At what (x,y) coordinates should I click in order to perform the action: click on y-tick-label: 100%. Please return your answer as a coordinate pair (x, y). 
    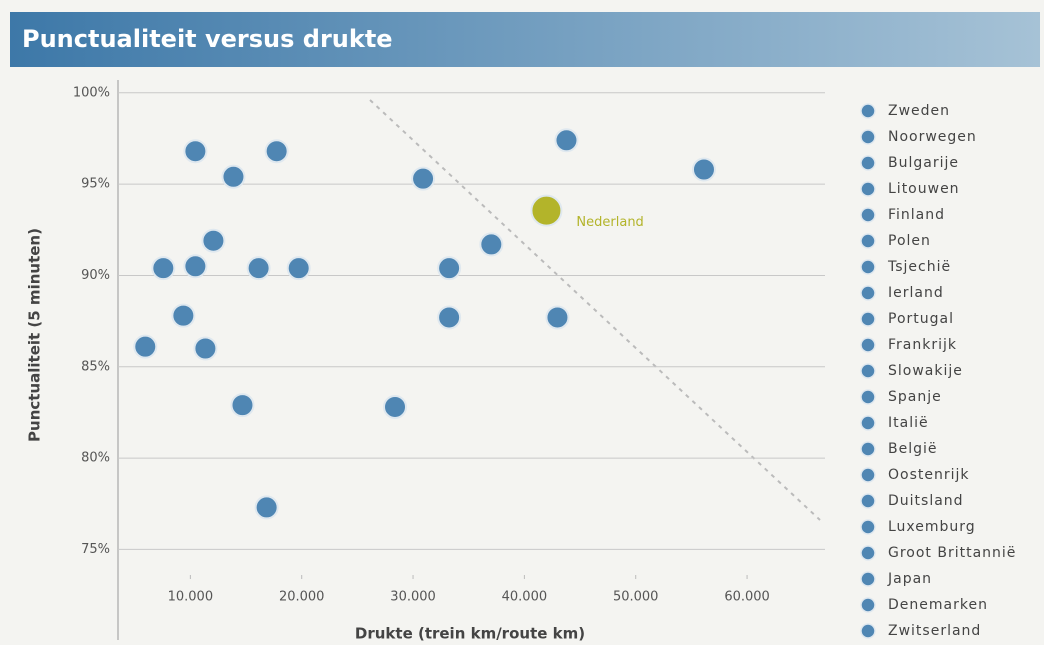
    Looking at the image, I should click on (91, 92).